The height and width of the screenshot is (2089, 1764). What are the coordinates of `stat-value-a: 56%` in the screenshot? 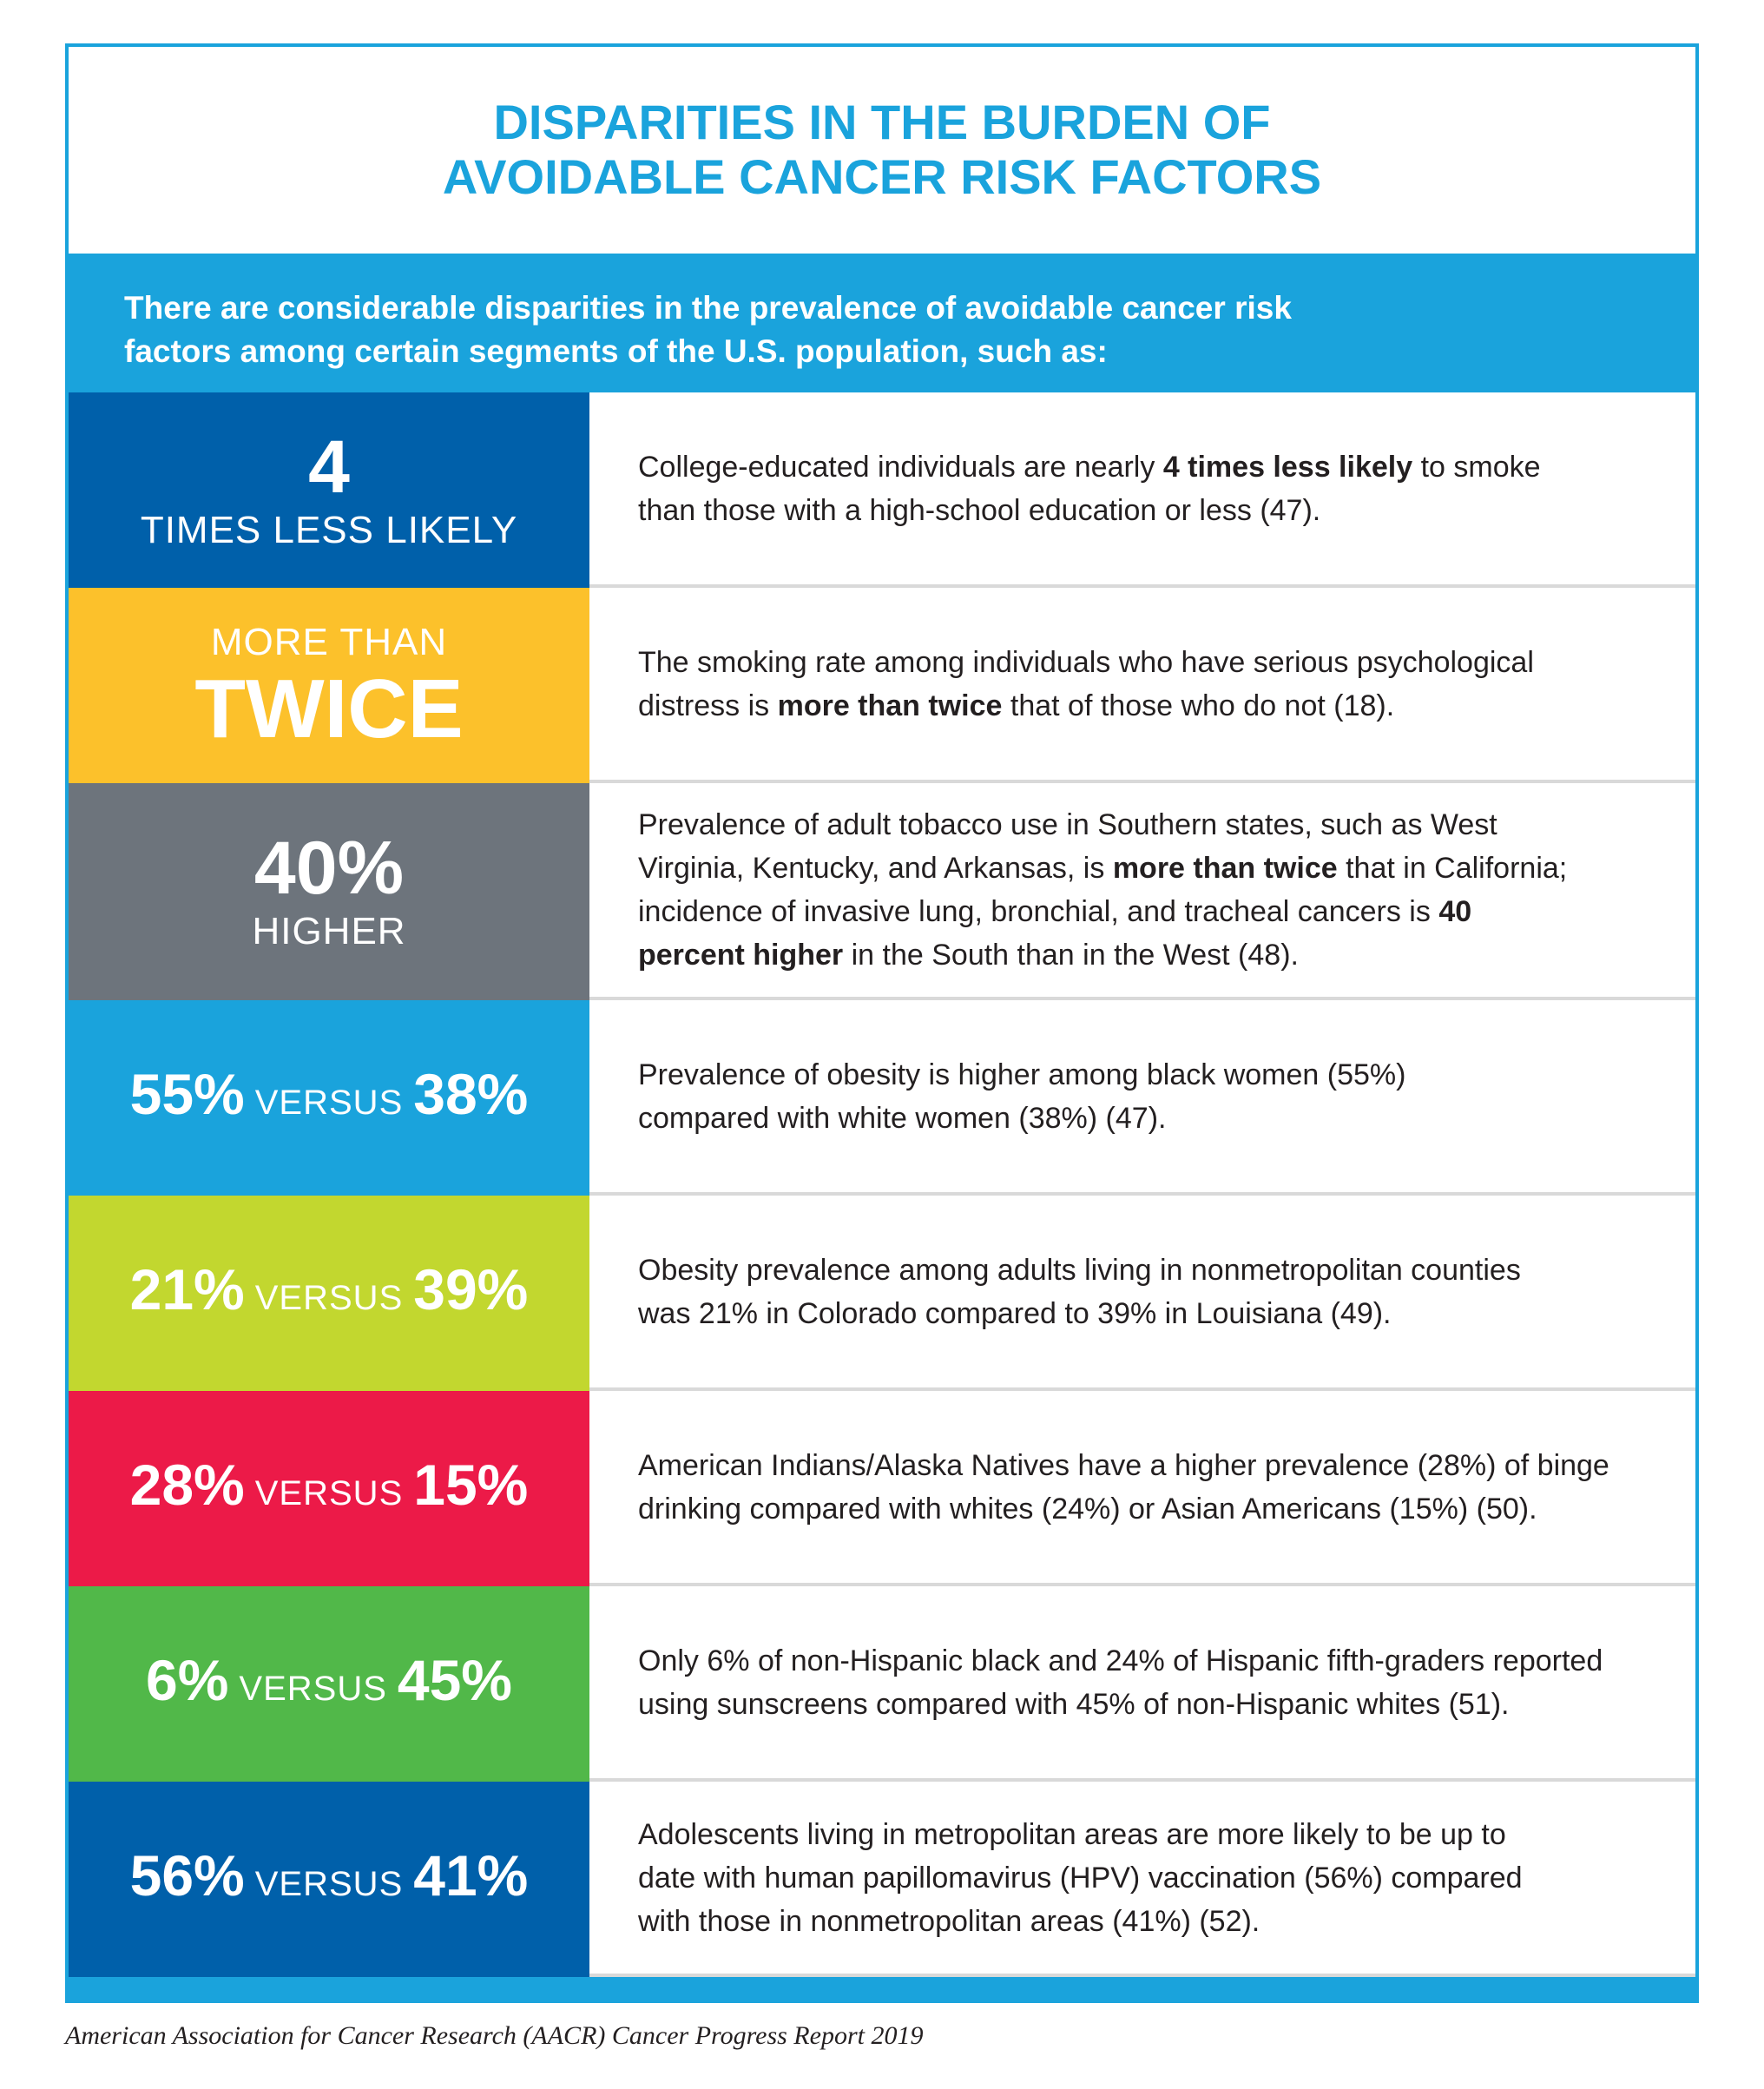 It's located at (187, 1875).